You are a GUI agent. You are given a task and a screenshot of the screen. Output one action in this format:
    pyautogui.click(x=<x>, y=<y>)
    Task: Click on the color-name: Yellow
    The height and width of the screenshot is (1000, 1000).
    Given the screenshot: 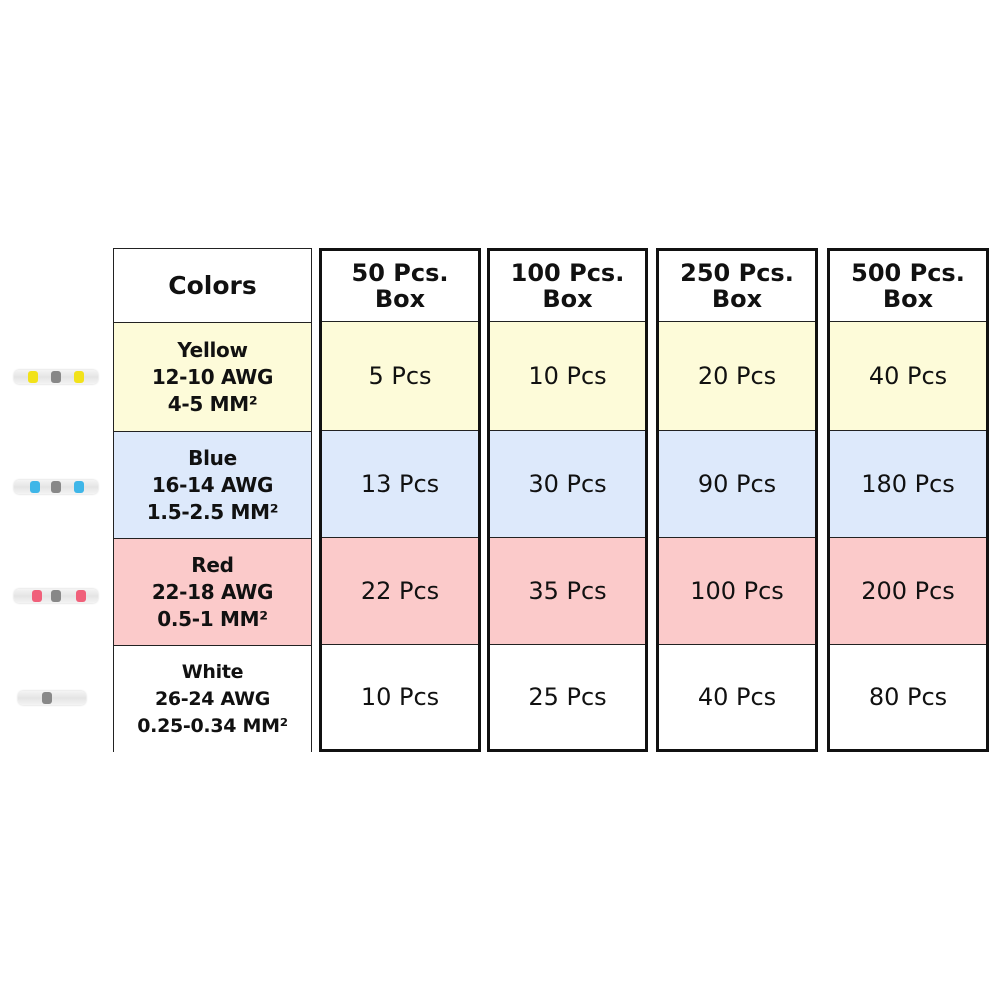 What is the action you would take?
    pyautogui.click(x=212, y=349)
    